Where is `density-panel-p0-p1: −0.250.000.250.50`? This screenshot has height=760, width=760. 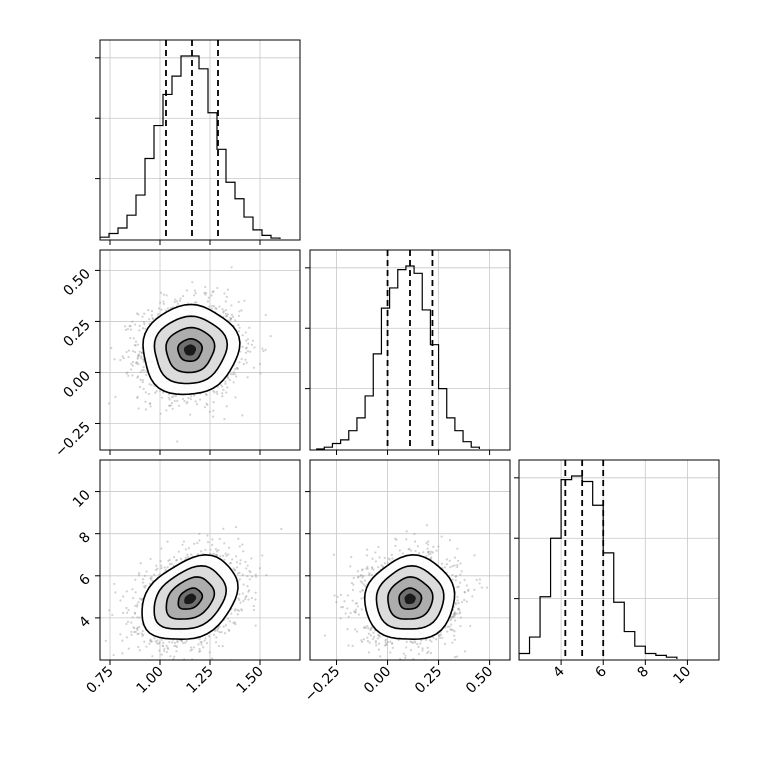
density-panel-p0-p1: −0.250.000.250.50 is located at coordinates (176, 355).